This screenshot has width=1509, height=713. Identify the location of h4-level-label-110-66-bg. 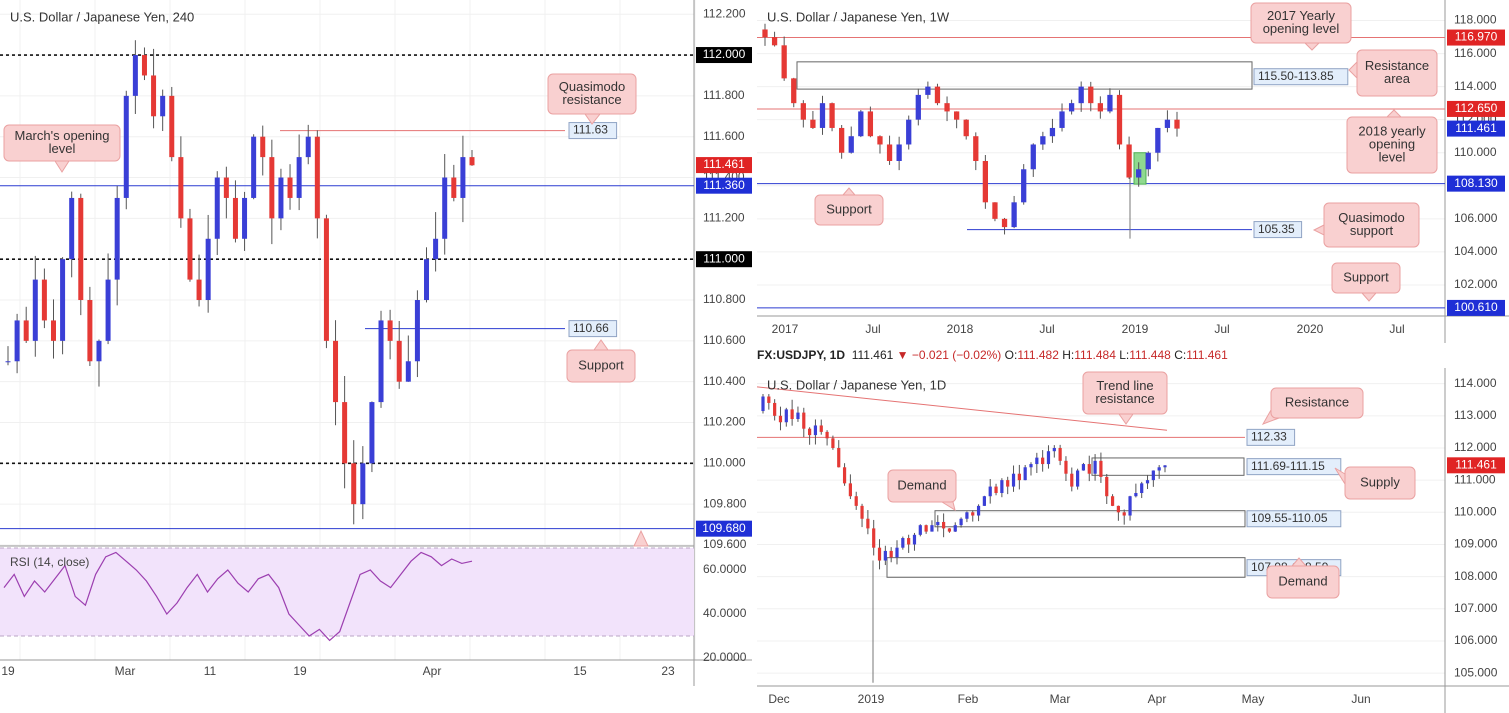
(593, 329).